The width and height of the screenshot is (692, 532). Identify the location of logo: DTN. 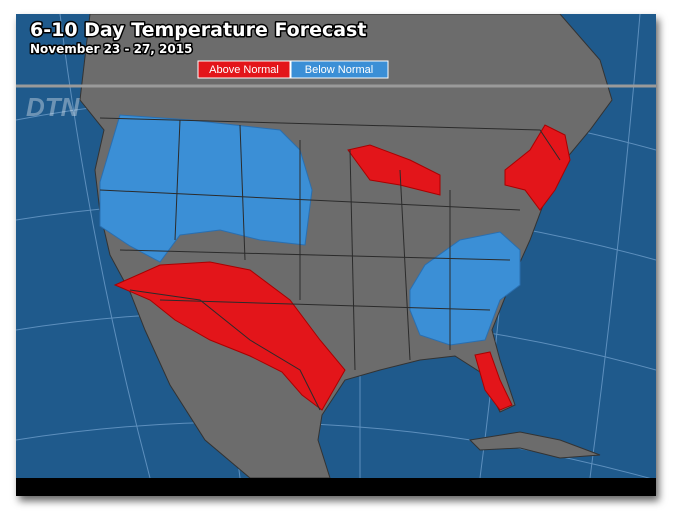
(53, 107).